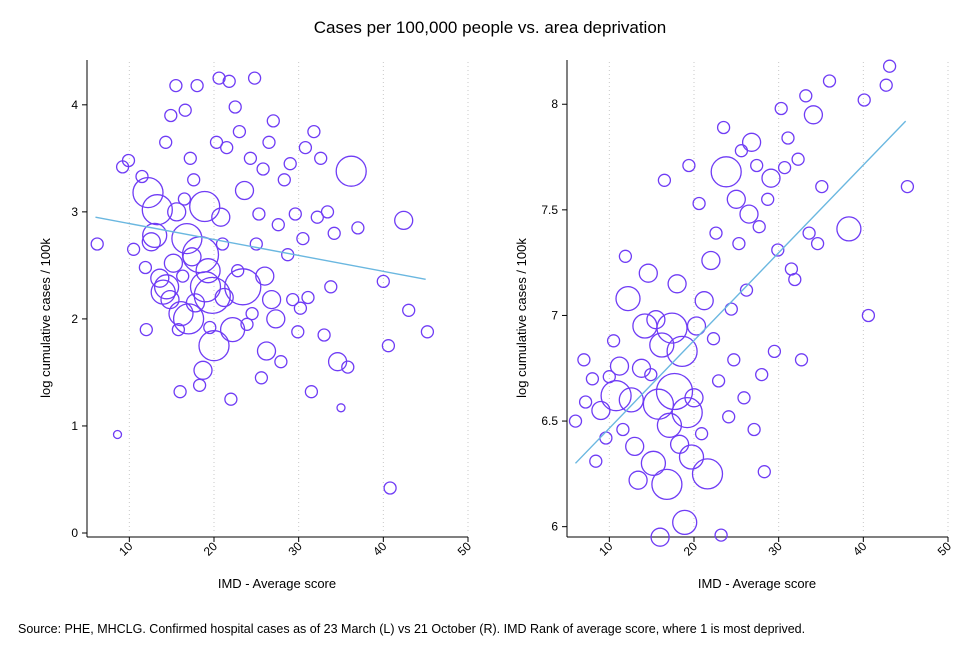  I want to click on left-y-tick-label: 2, so click(74, 319).